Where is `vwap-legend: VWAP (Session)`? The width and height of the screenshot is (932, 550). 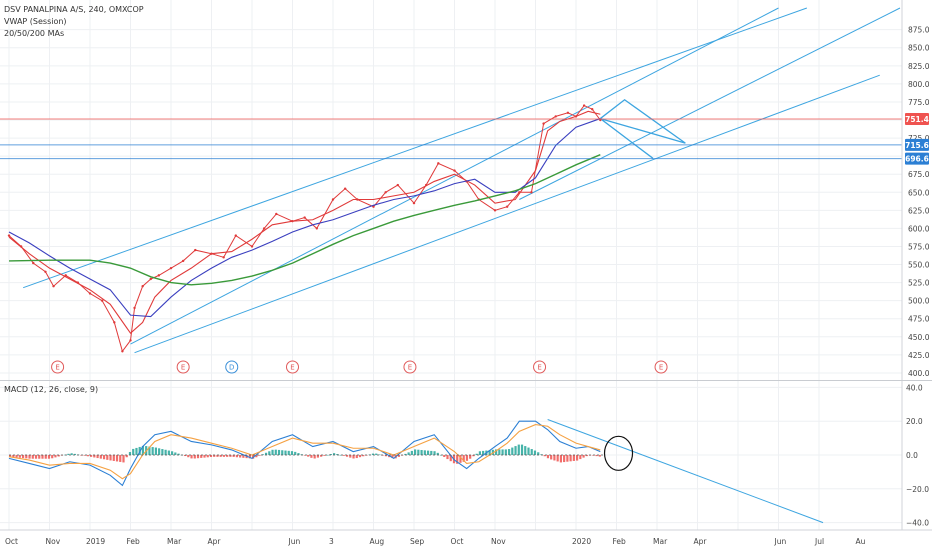
vwap-legend: VWAP (Session) is located at coordinates (35, 21).